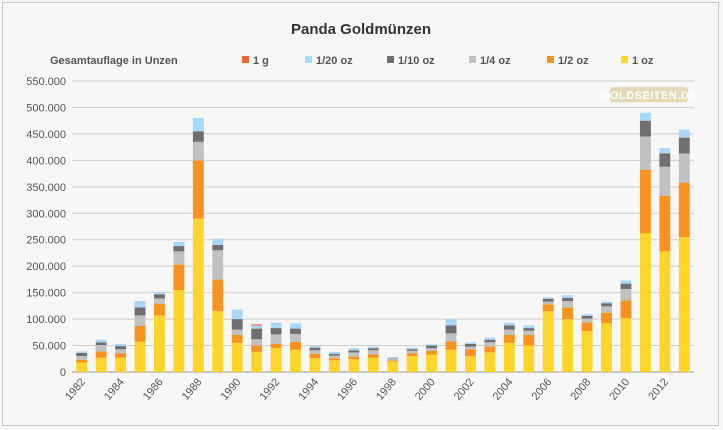 The image size is (723, 430). What do you see at coordinates (606, 336) in the screenshot?
I see `bar-stack-2009` at bounding box center [606, 336].